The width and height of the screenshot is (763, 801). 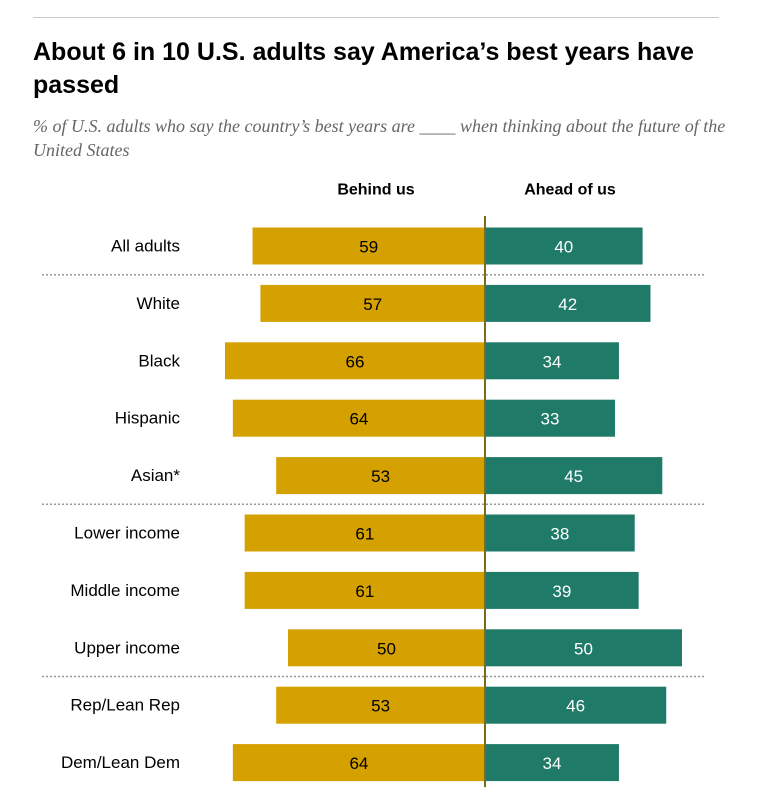 I want to click on value-label-ahead: 45, so click(x=573, y=476).